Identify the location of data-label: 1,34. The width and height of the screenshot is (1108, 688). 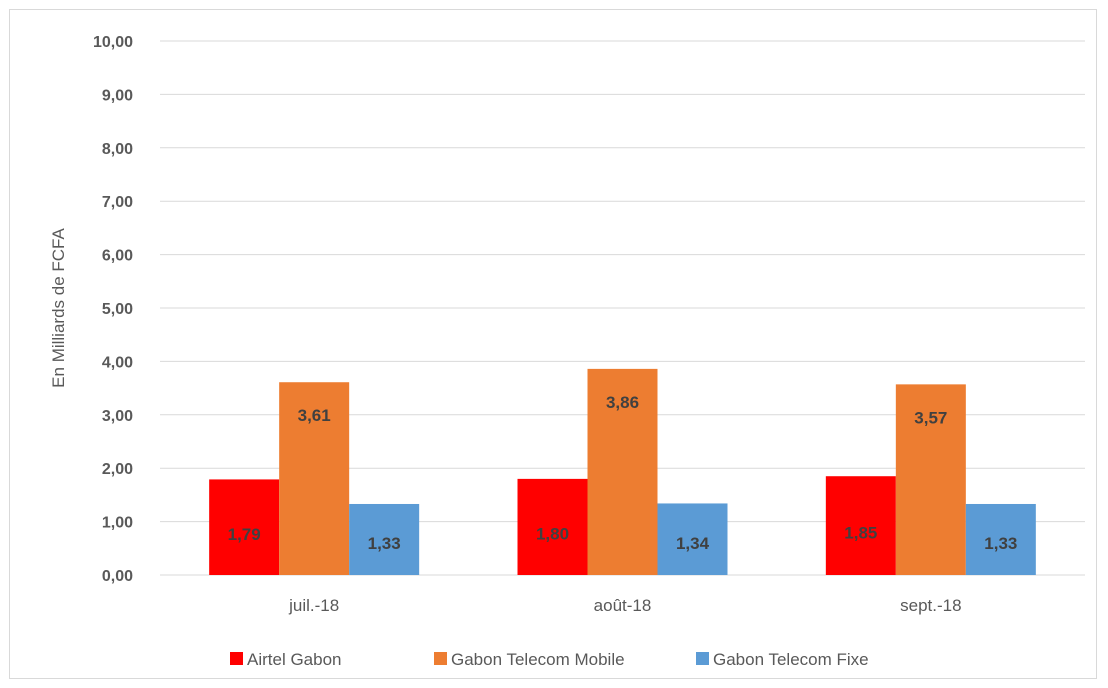
(693, 543).